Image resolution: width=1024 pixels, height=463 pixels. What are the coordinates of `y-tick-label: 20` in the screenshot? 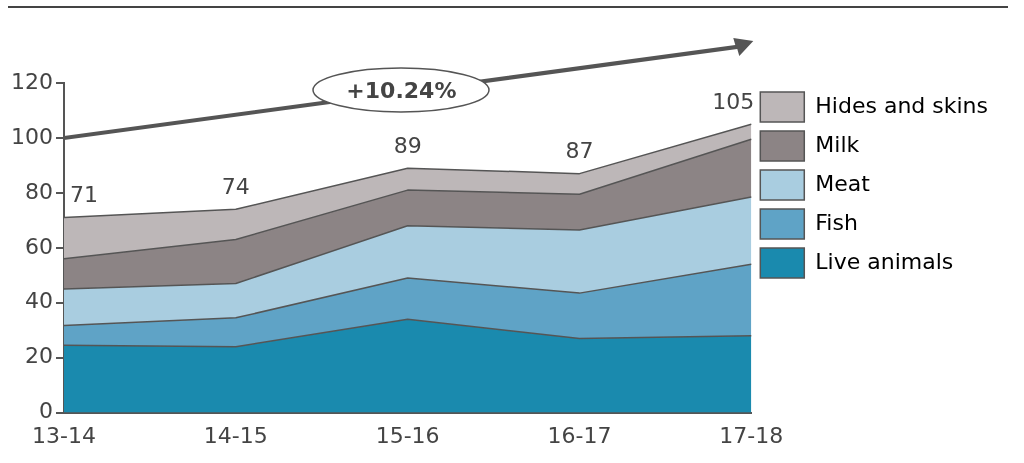 It's located at (38, 356).